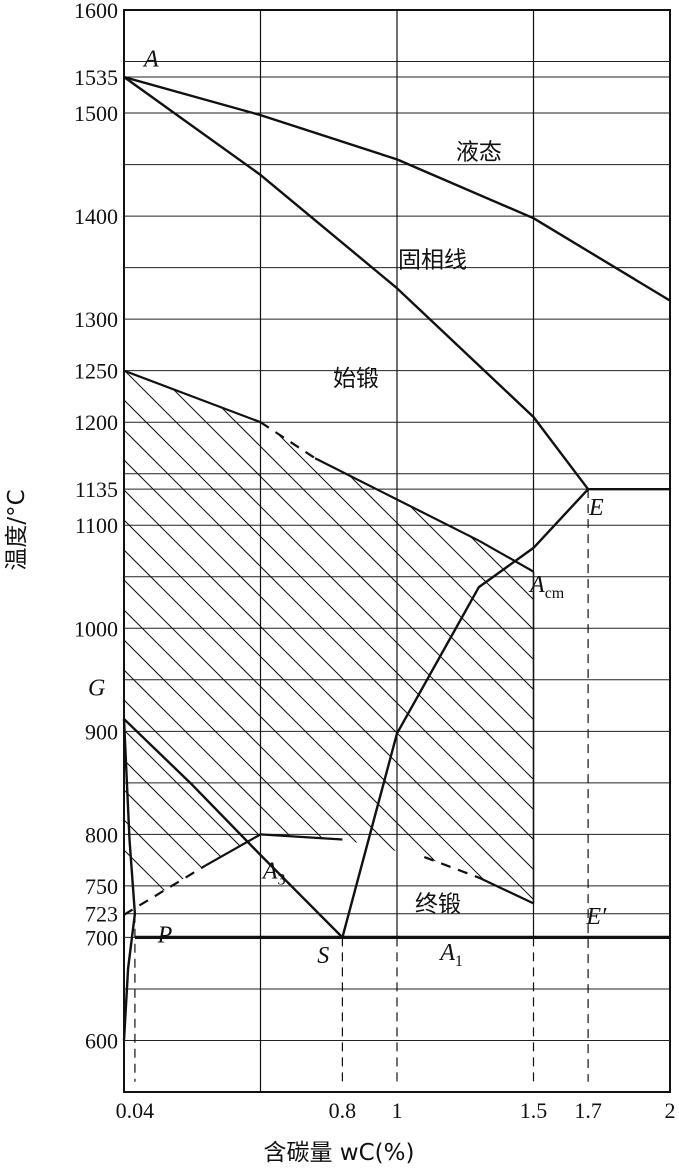 The width and height of the screenshot is (679, 1171). I want to click on annotation-始锻: 始锻, so click(356, 379).